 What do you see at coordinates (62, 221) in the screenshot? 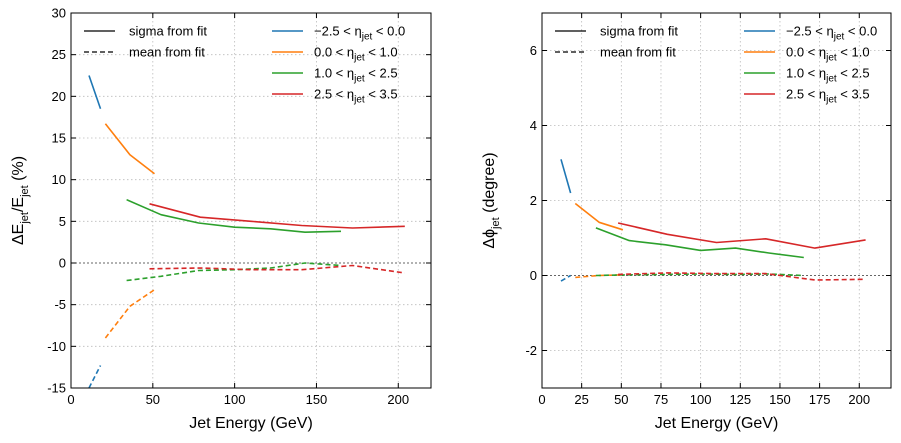
I see `y-tick-label: 5` at bounding box center [62, 221].